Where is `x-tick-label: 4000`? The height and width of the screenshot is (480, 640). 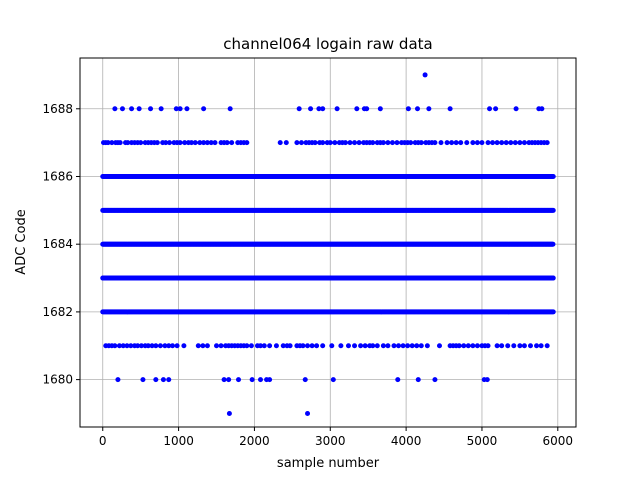
x-tick-label: 4000 is located at coordinates (406, 441).